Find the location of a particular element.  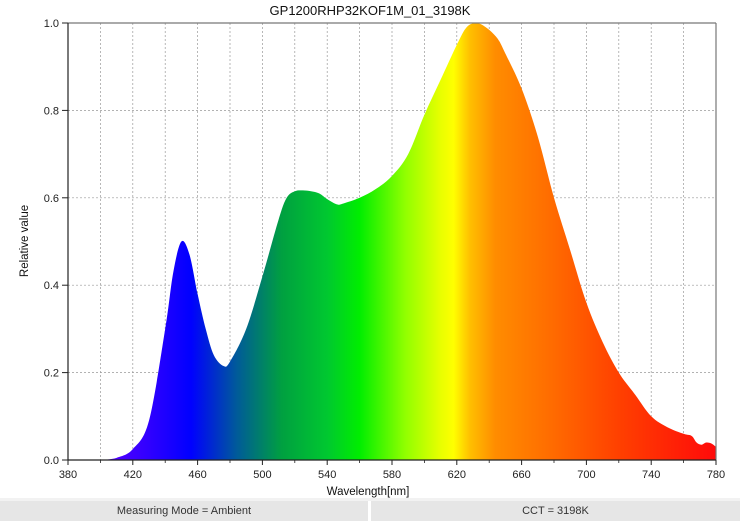

svg-text: 420 is located at coordinates (133, 475).